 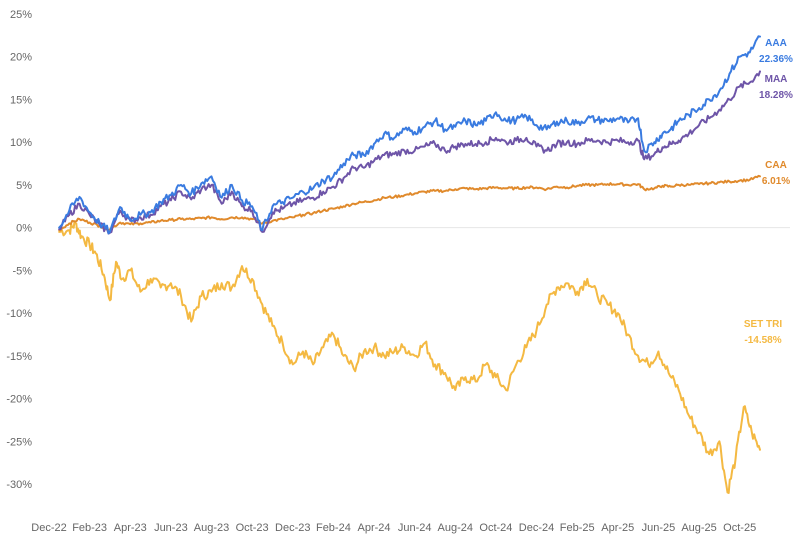 I want to click on y-tick-label: 5%, so click(x=24, y=186).